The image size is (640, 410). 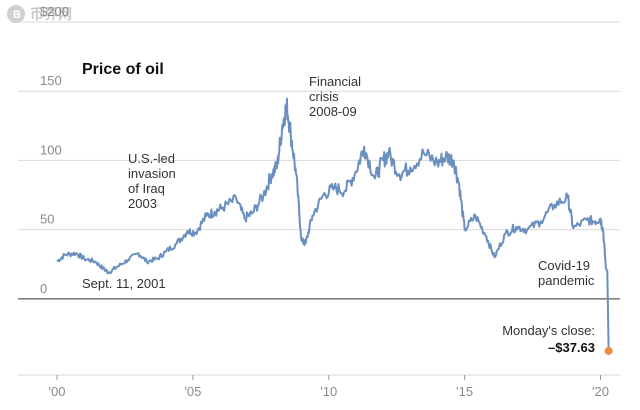 What do you see at coordinates (566, 280) in the screenshot?
I see `annotation-covid-line-1: pandemic` at bounding box center [566, 280].